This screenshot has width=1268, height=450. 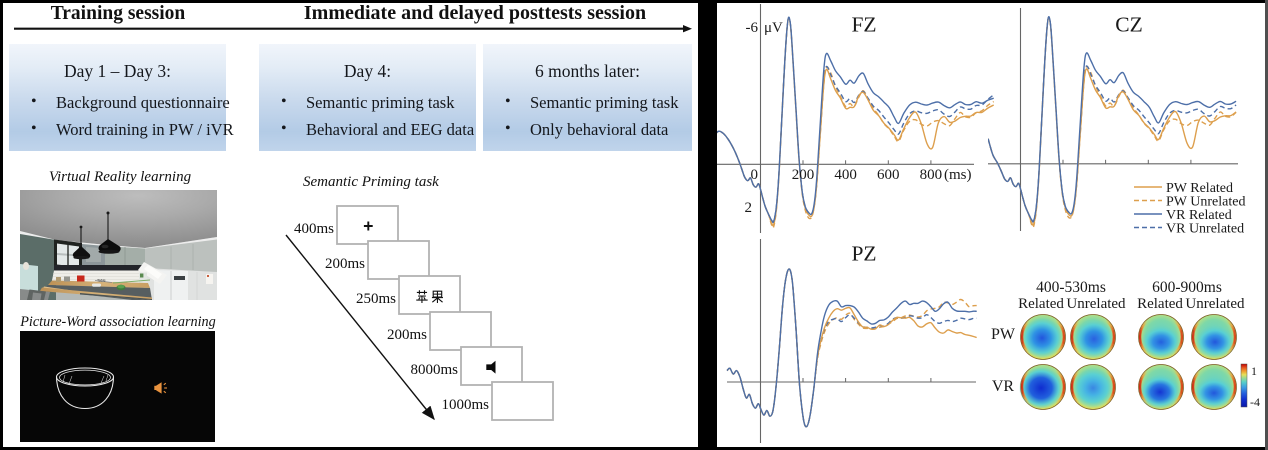 I want to click on svg-text: VR, so click(x=1003, y=386).